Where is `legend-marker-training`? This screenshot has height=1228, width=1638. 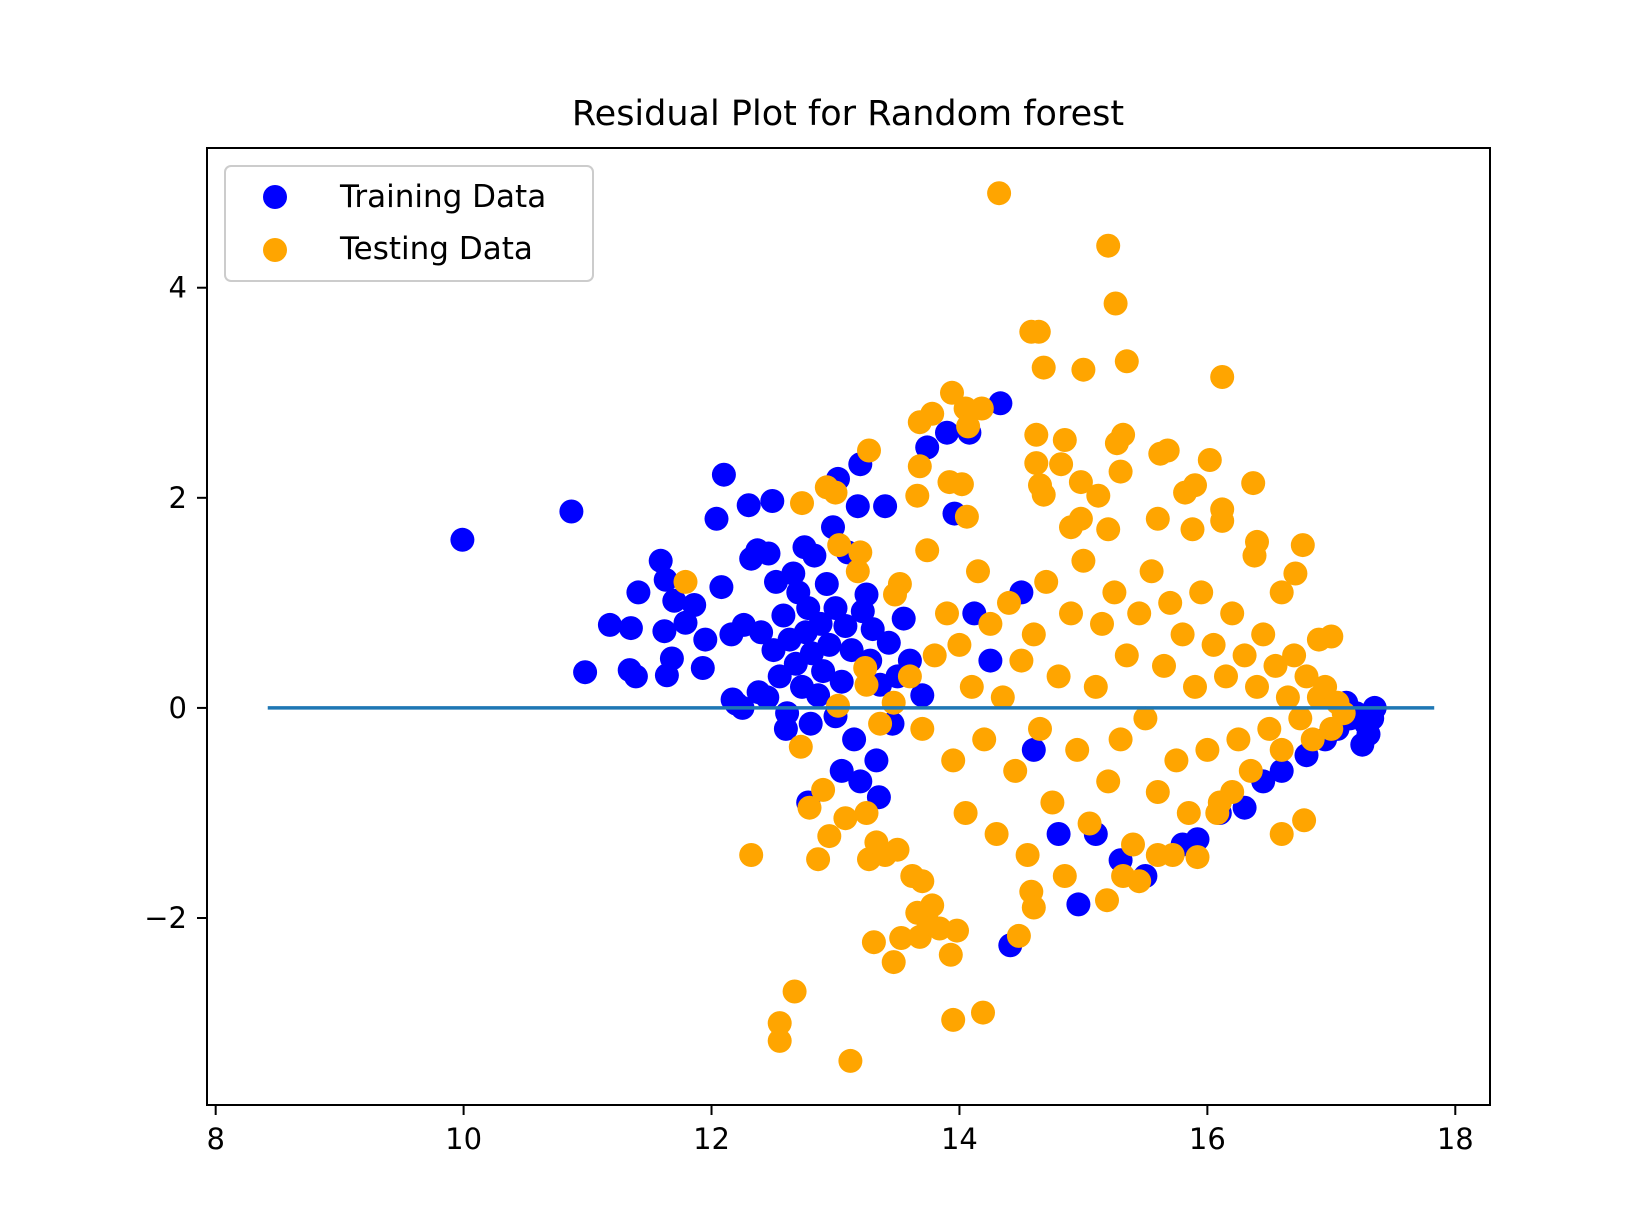 legend-marker-training is located at coordinates (275, 197).